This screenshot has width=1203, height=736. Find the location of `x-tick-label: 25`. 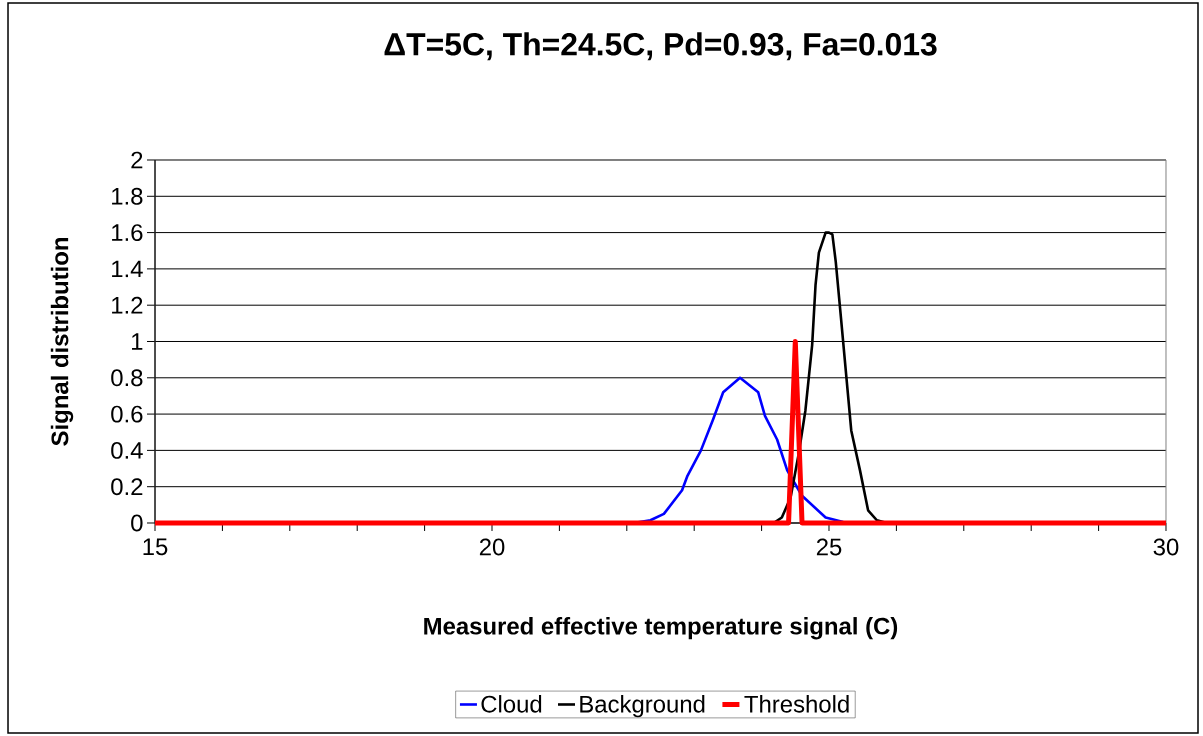

x-tick-label: 25 is located at coordinates (829, 547).